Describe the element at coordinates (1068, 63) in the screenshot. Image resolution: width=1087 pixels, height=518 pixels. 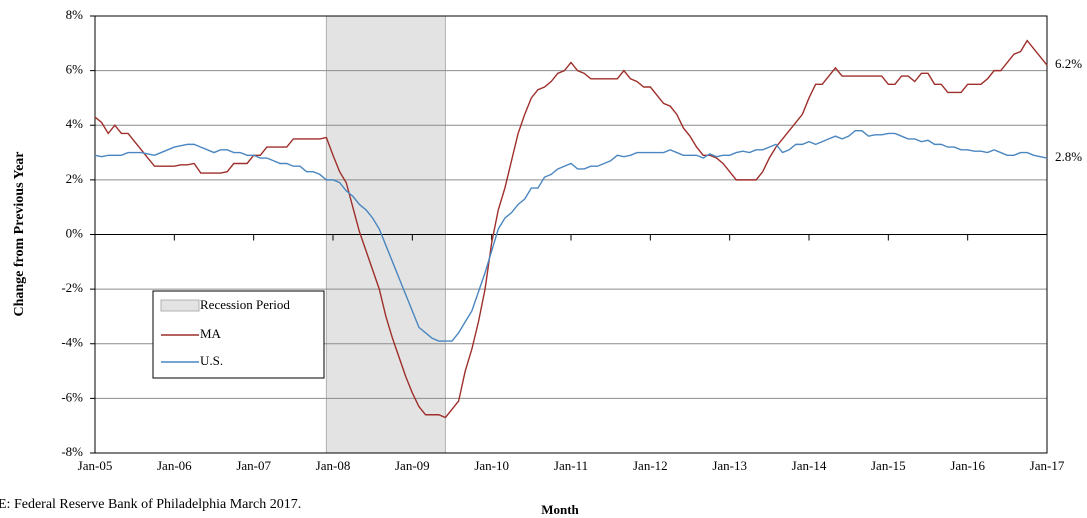
I see `end-label: 6.2%` at that location.